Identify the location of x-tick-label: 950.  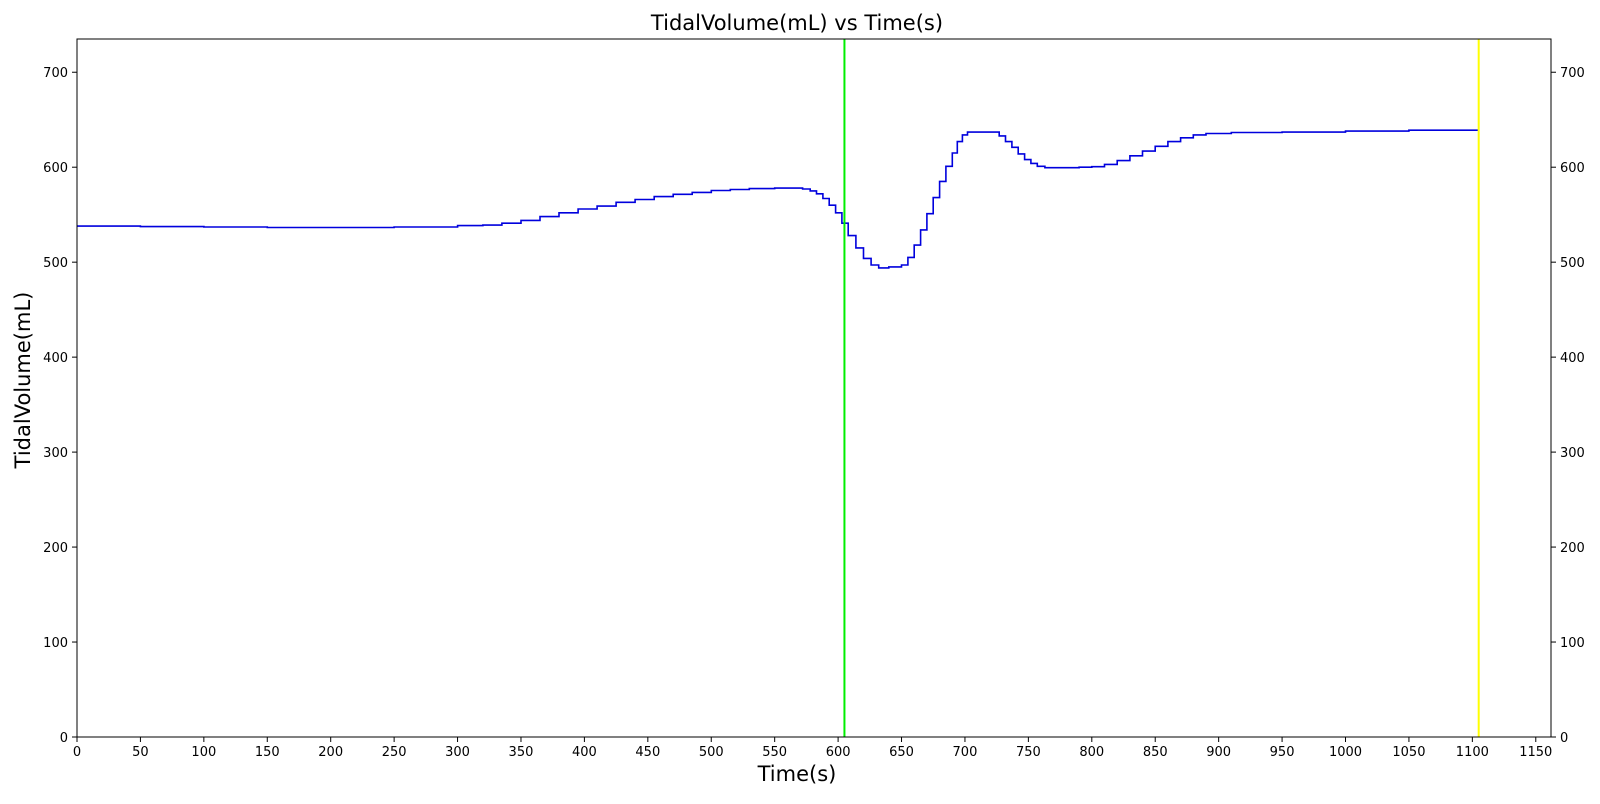
(1282, 752).